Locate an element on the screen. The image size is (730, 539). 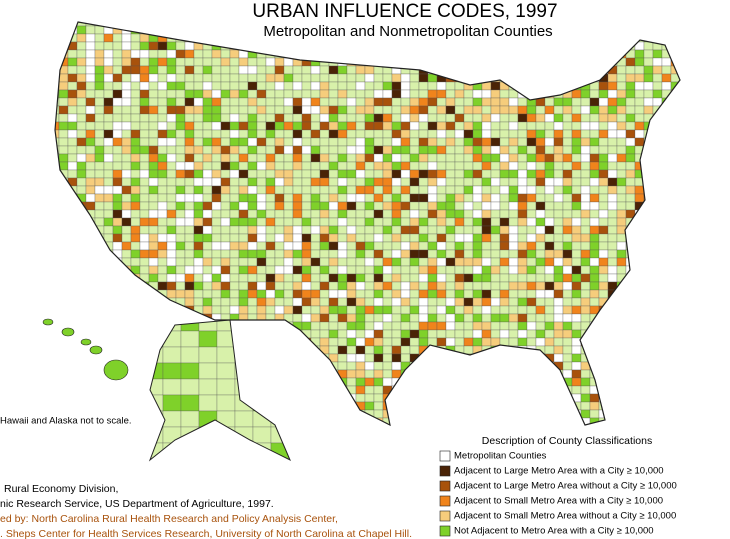
alaska-outline is located at coordinates (219, 390).